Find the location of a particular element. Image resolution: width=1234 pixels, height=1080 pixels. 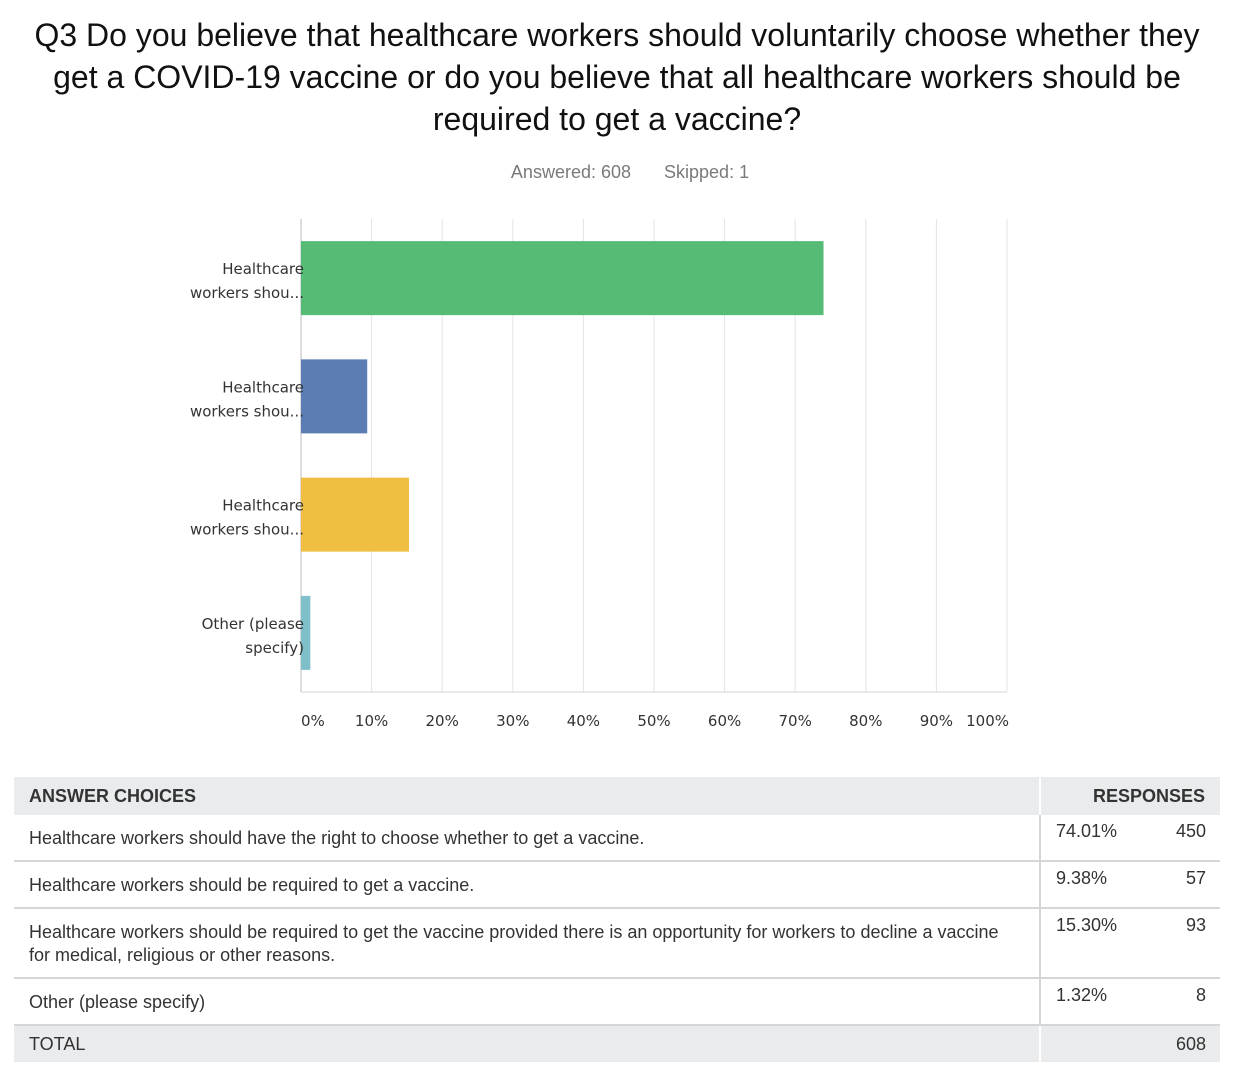

response-count: 93 is located at coordinates (1195, 925).